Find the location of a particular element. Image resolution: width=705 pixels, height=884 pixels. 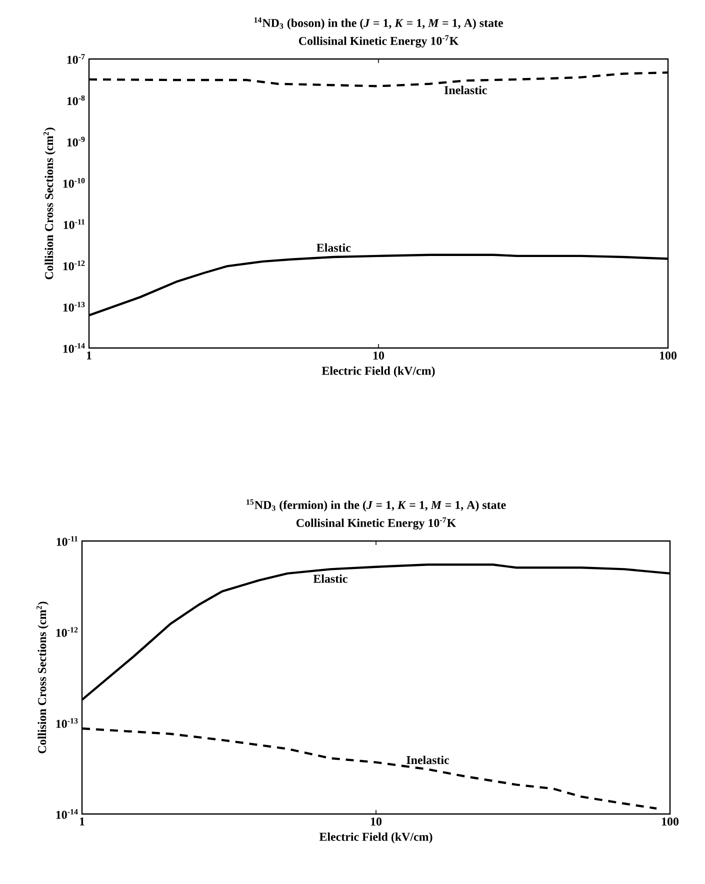

chart-title: $^{15}$ND$_{3}$ (fermion) in the (J = 1, K = 1, M = 1, A) state is located at coordinates (376, 505).